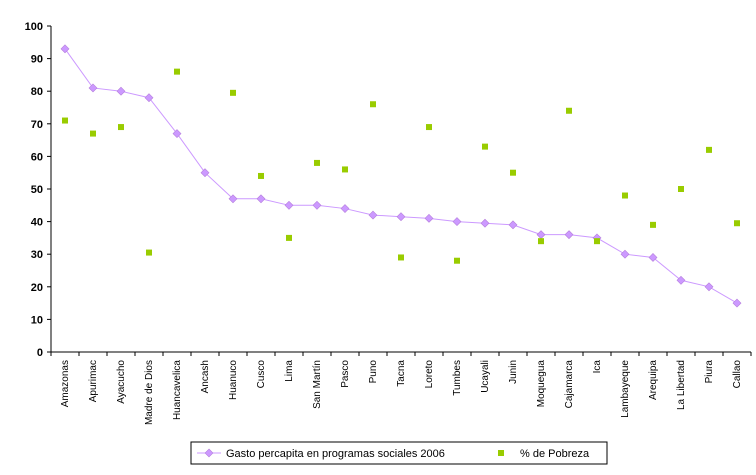  What do you see at coordinates (65, 383) in the screenshot?
I see `x-tick-label: Amazonas` at bounding box center [65, 383].